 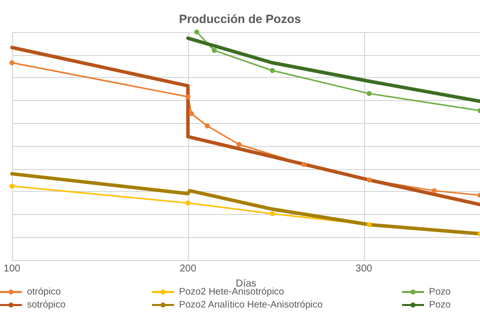 I want to click on x-tick-label: 300, so click(x=364, y=269).